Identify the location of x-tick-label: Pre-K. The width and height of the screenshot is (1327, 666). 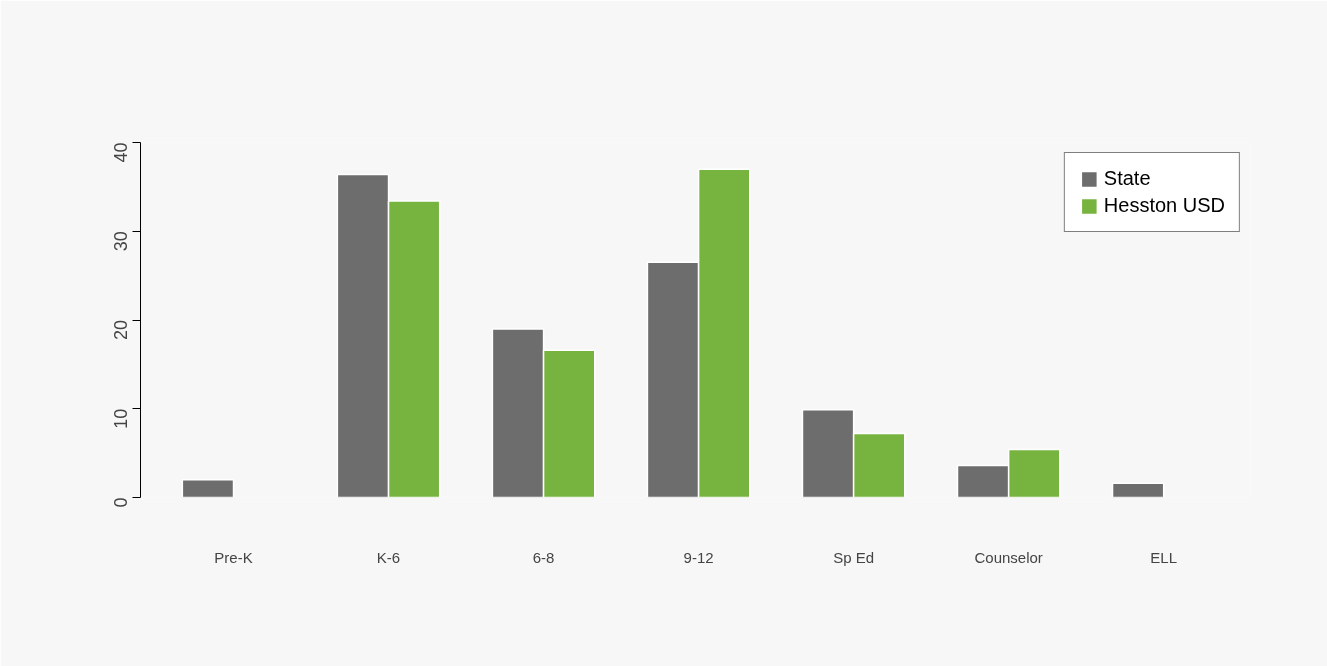
(233, 557).